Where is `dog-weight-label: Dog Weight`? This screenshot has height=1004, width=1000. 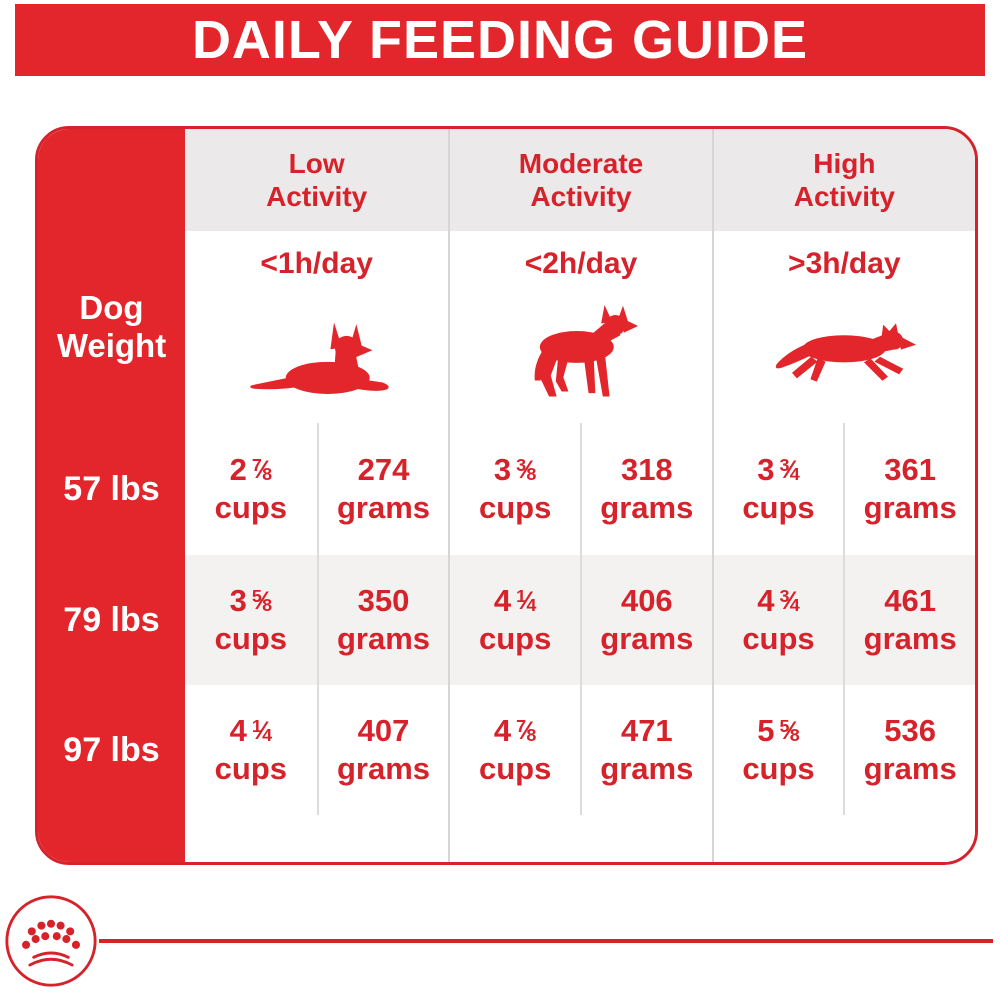 dog-weight-label: Dog Weight is located at coordinates (111, 326).